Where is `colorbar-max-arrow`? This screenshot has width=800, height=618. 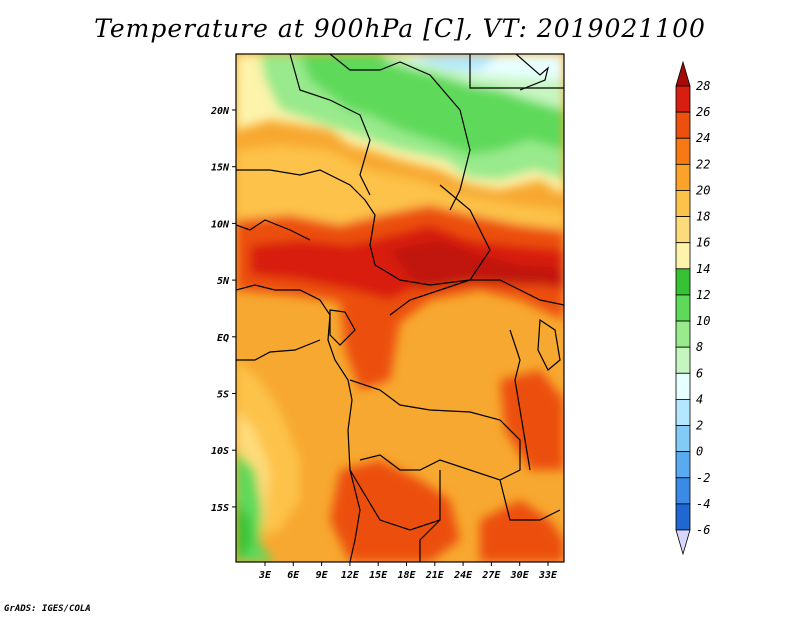
colorbar-max-arrow is located at coordinates (683, 73).